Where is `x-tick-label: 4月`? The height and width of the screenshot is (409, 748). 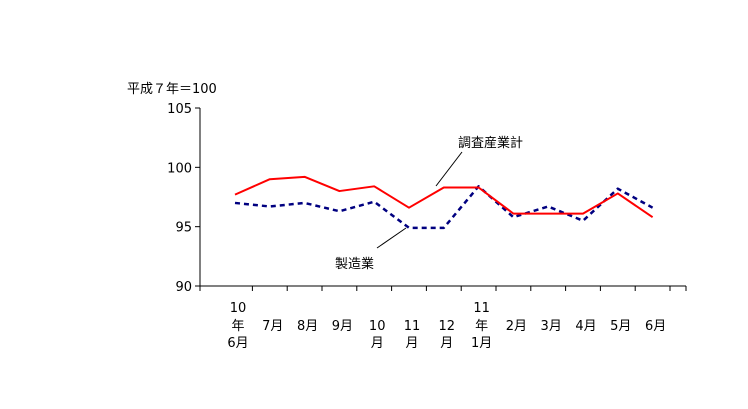
x-tick-label: 4月 is located at coordinates (585, 326).